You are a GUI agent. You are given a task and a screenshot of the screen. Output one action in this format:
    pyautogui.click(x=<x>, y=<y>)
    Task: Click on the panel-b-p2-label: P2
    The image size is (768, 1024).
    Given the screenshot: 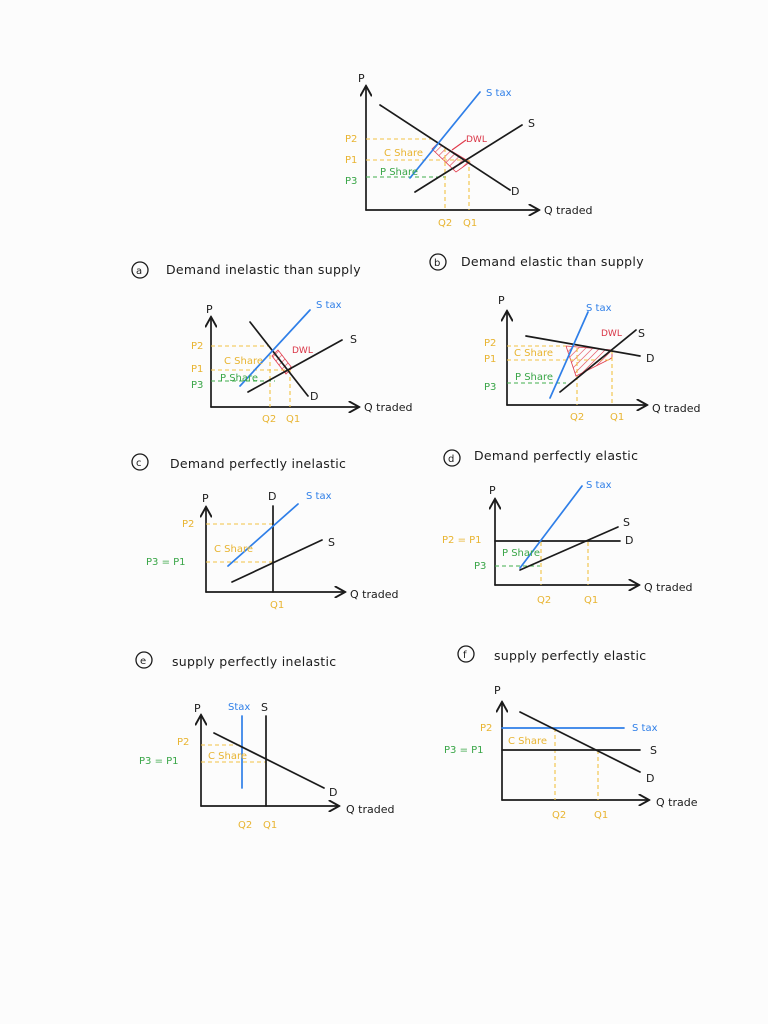 What is the action you would take?
    pyautogui.click(x=490, y=343)
    